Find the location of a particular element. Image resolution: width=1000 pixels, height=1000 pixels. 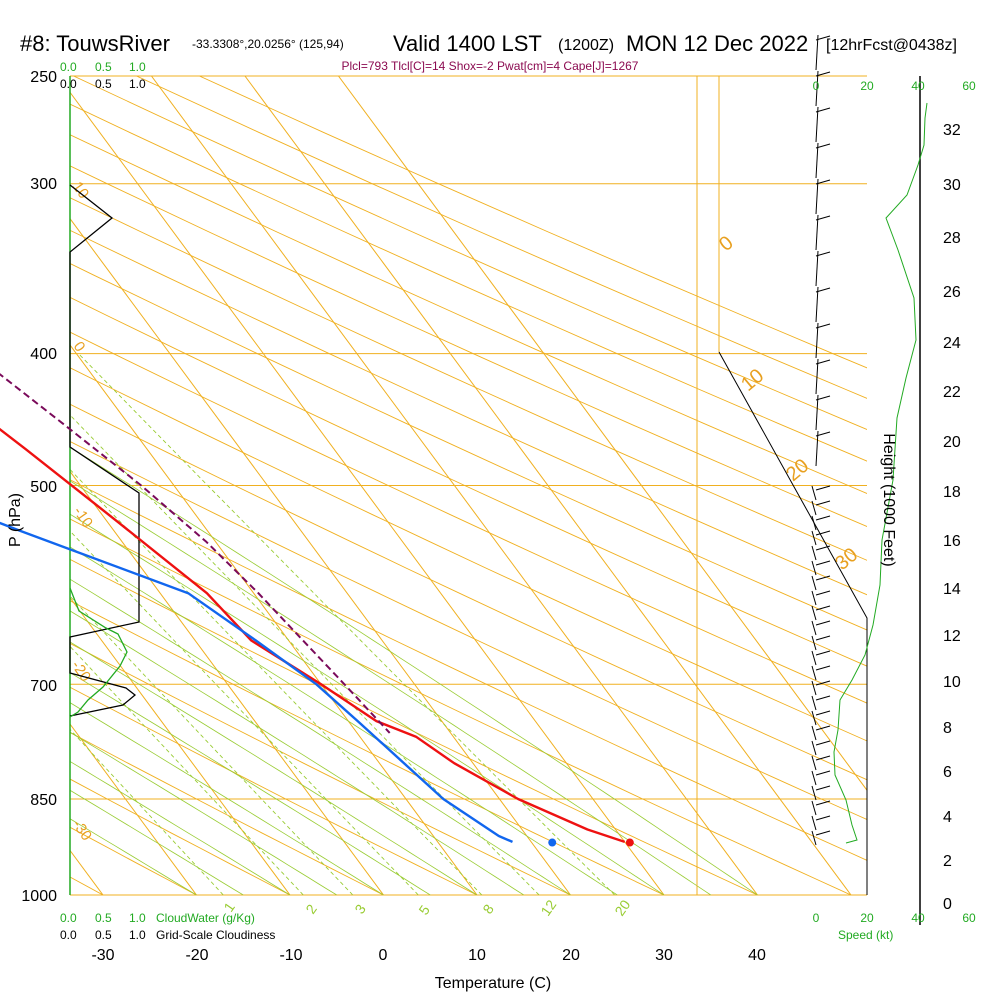

temperature-tick: -10 is located at coordinates (290, 955).